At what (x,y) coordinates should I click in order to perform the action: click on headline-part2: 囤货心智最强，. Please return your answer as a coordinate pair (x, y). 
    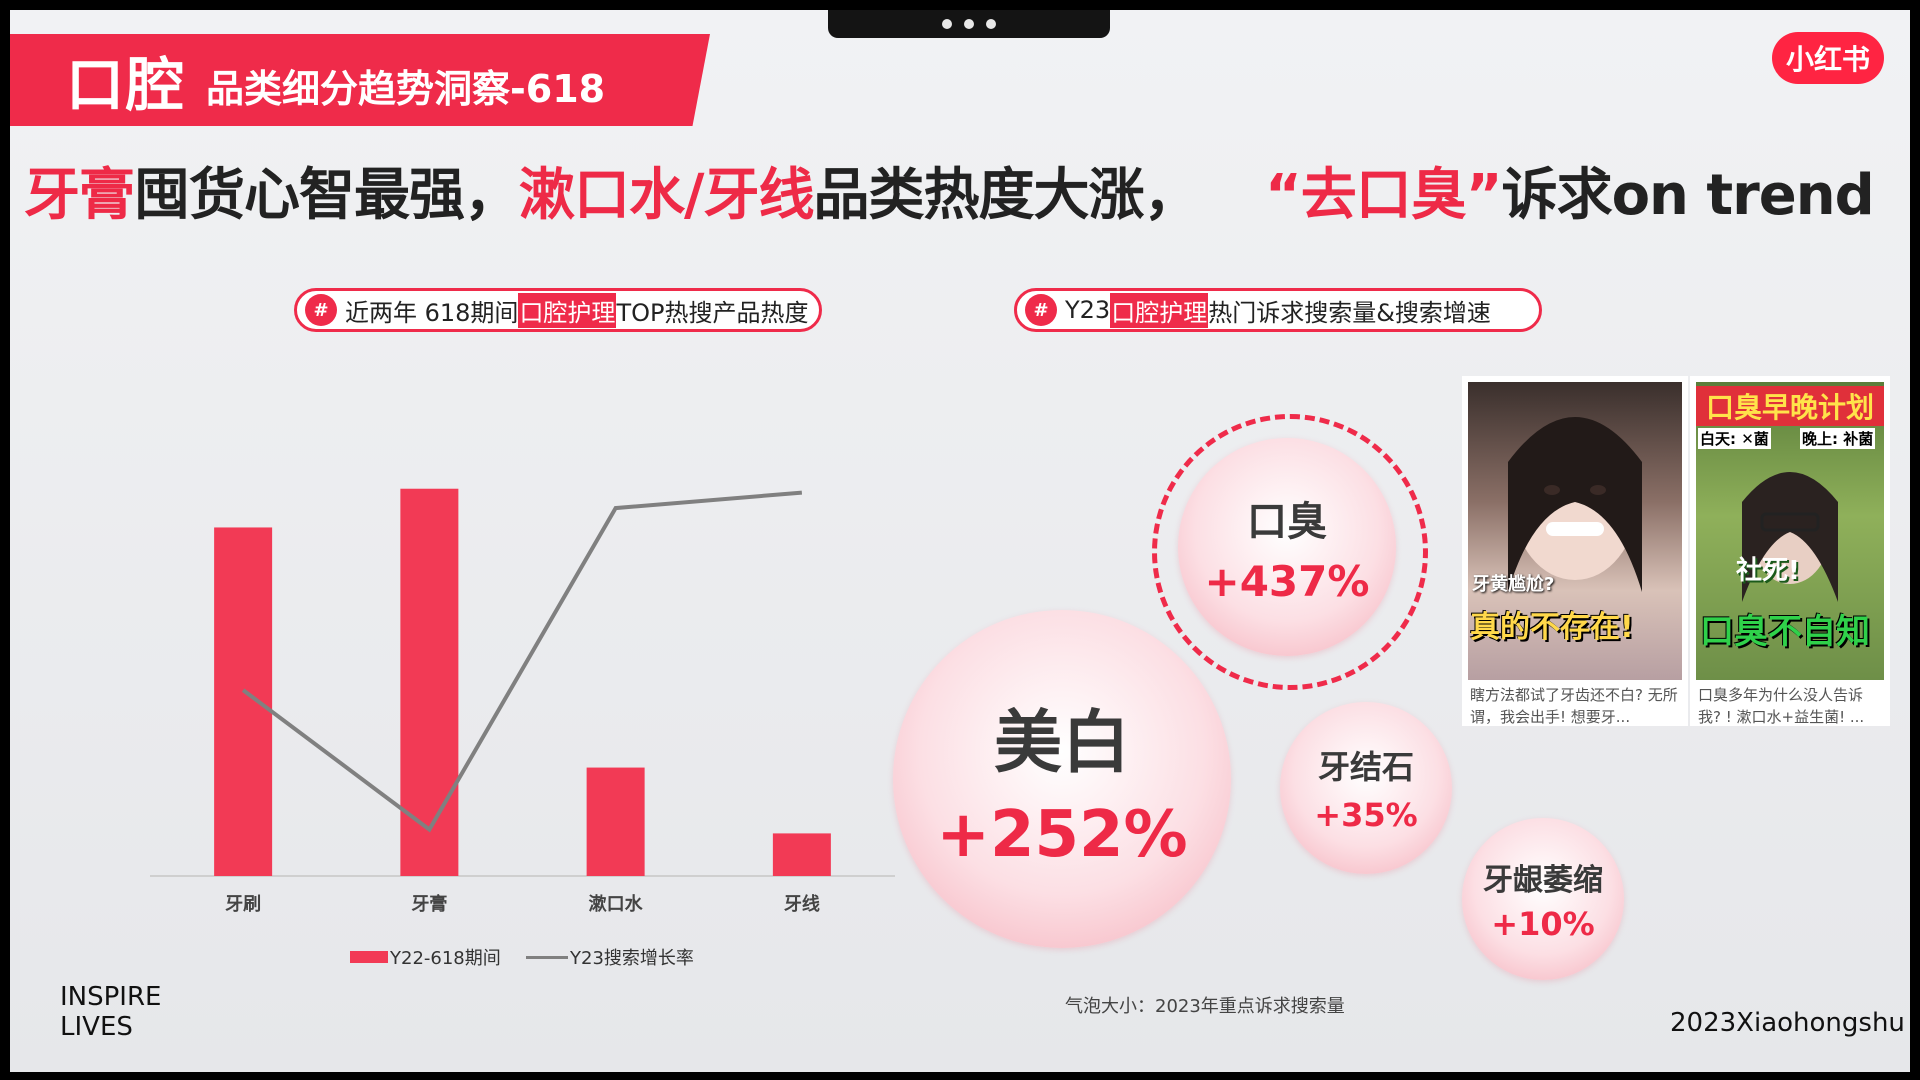
    Looking at the image, I should click on (327, 195).